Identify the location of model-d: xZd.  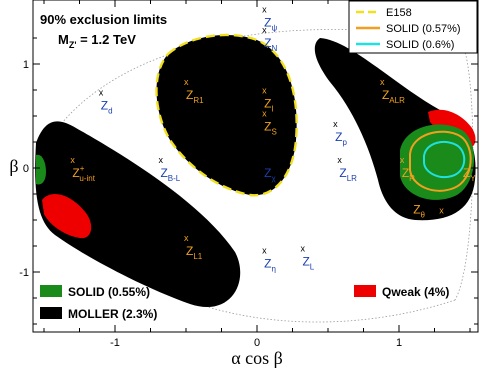
(106, 102).